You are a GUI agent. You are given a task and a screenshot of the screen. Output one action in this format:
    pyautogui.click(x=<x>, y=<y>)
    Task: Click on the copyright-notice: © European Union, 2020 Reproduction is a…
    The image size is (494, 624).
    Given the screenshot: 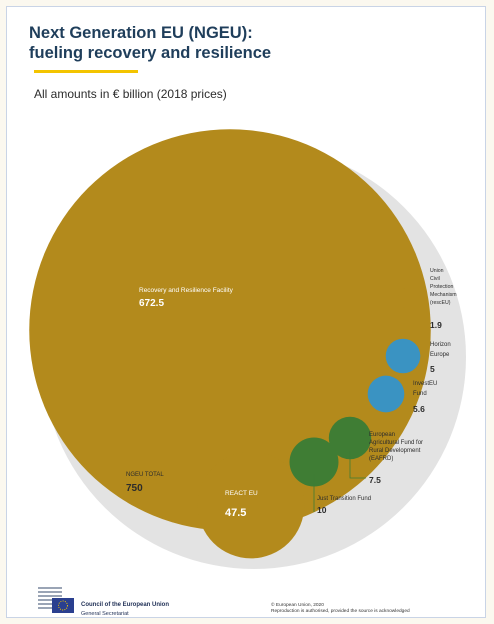 What is the action you would take?
    pyautogui.click(x=376, y=609)
    